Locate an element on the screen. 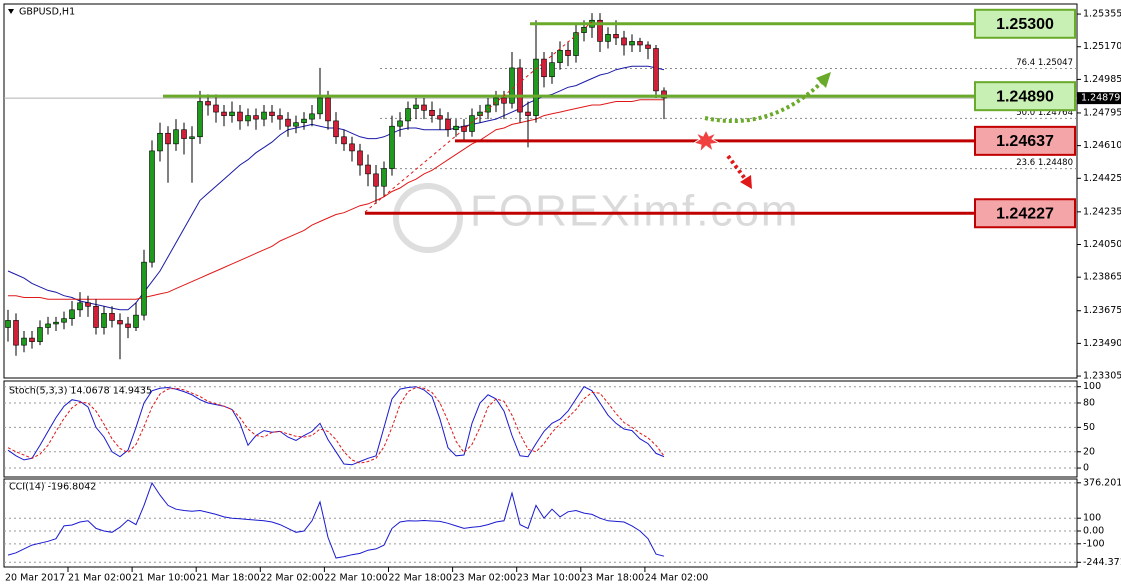  price-tag is located at coordinates (1099, 98).